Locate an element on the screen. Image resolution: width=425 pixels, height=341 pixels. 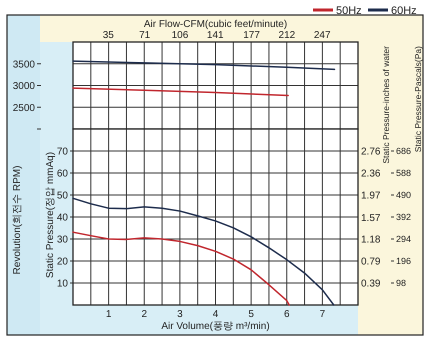
x2-tick-label: 212 is located at coordinates (287, 35).